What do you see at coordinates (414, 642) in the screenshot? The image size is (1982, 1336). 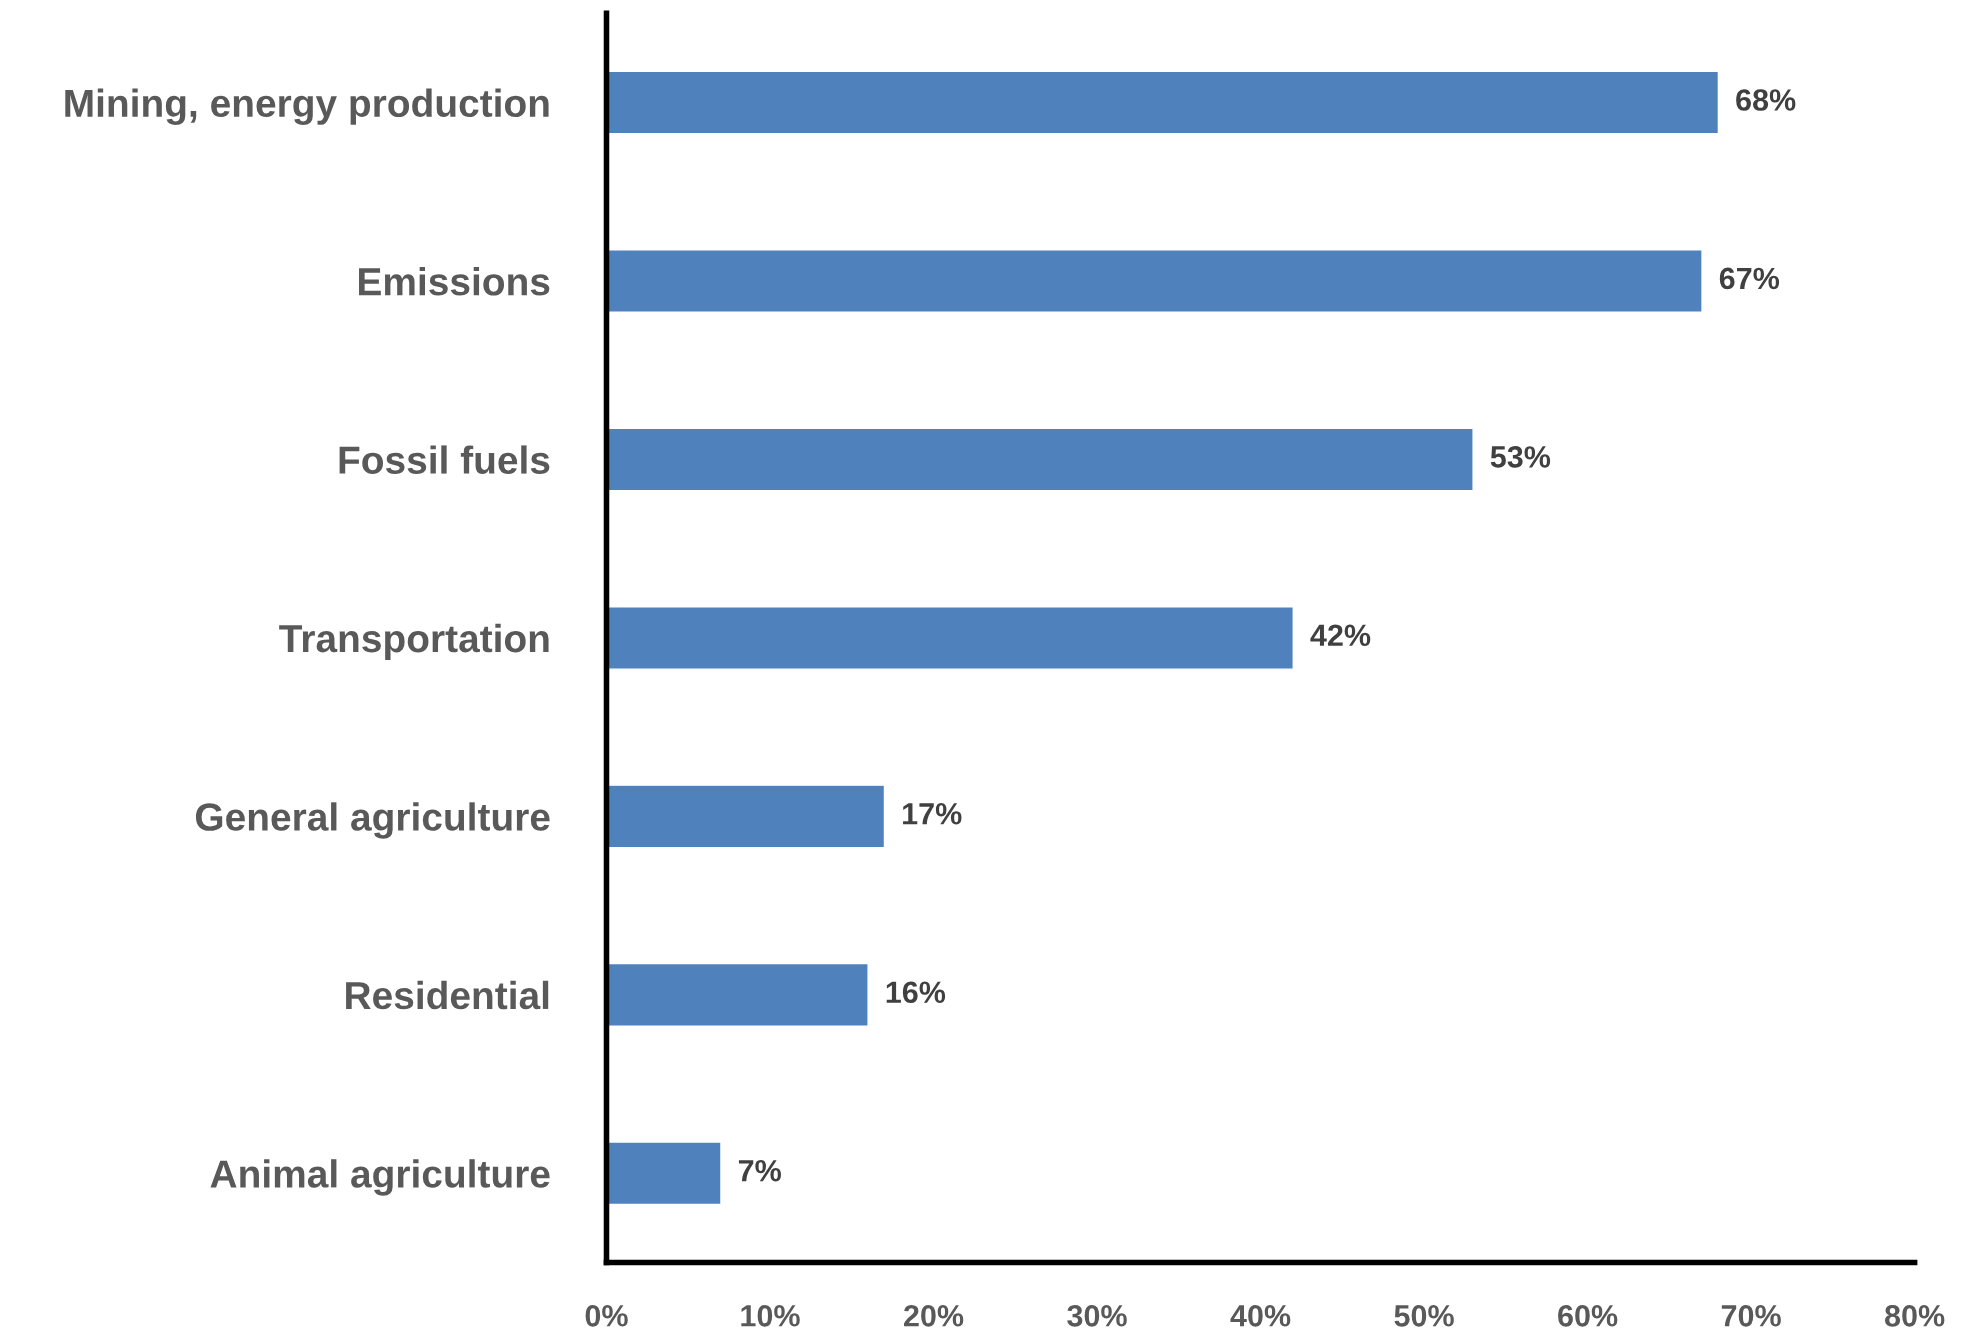 I see `y-tick-label: Transportation` at bounding box center [414, 642].